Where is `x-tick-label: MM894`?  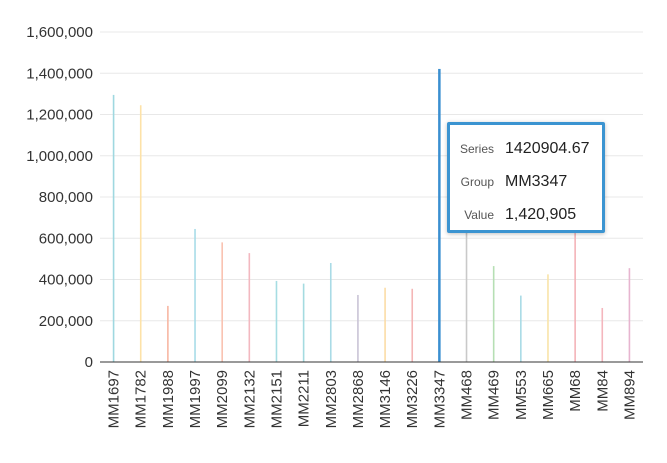 x-tick-label: MM894 is located at coordinates (629, 395).